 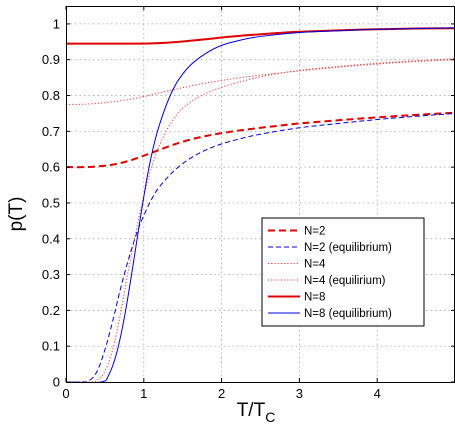 I want to click on x-tick-label: 4, so click(x=377, y=393).